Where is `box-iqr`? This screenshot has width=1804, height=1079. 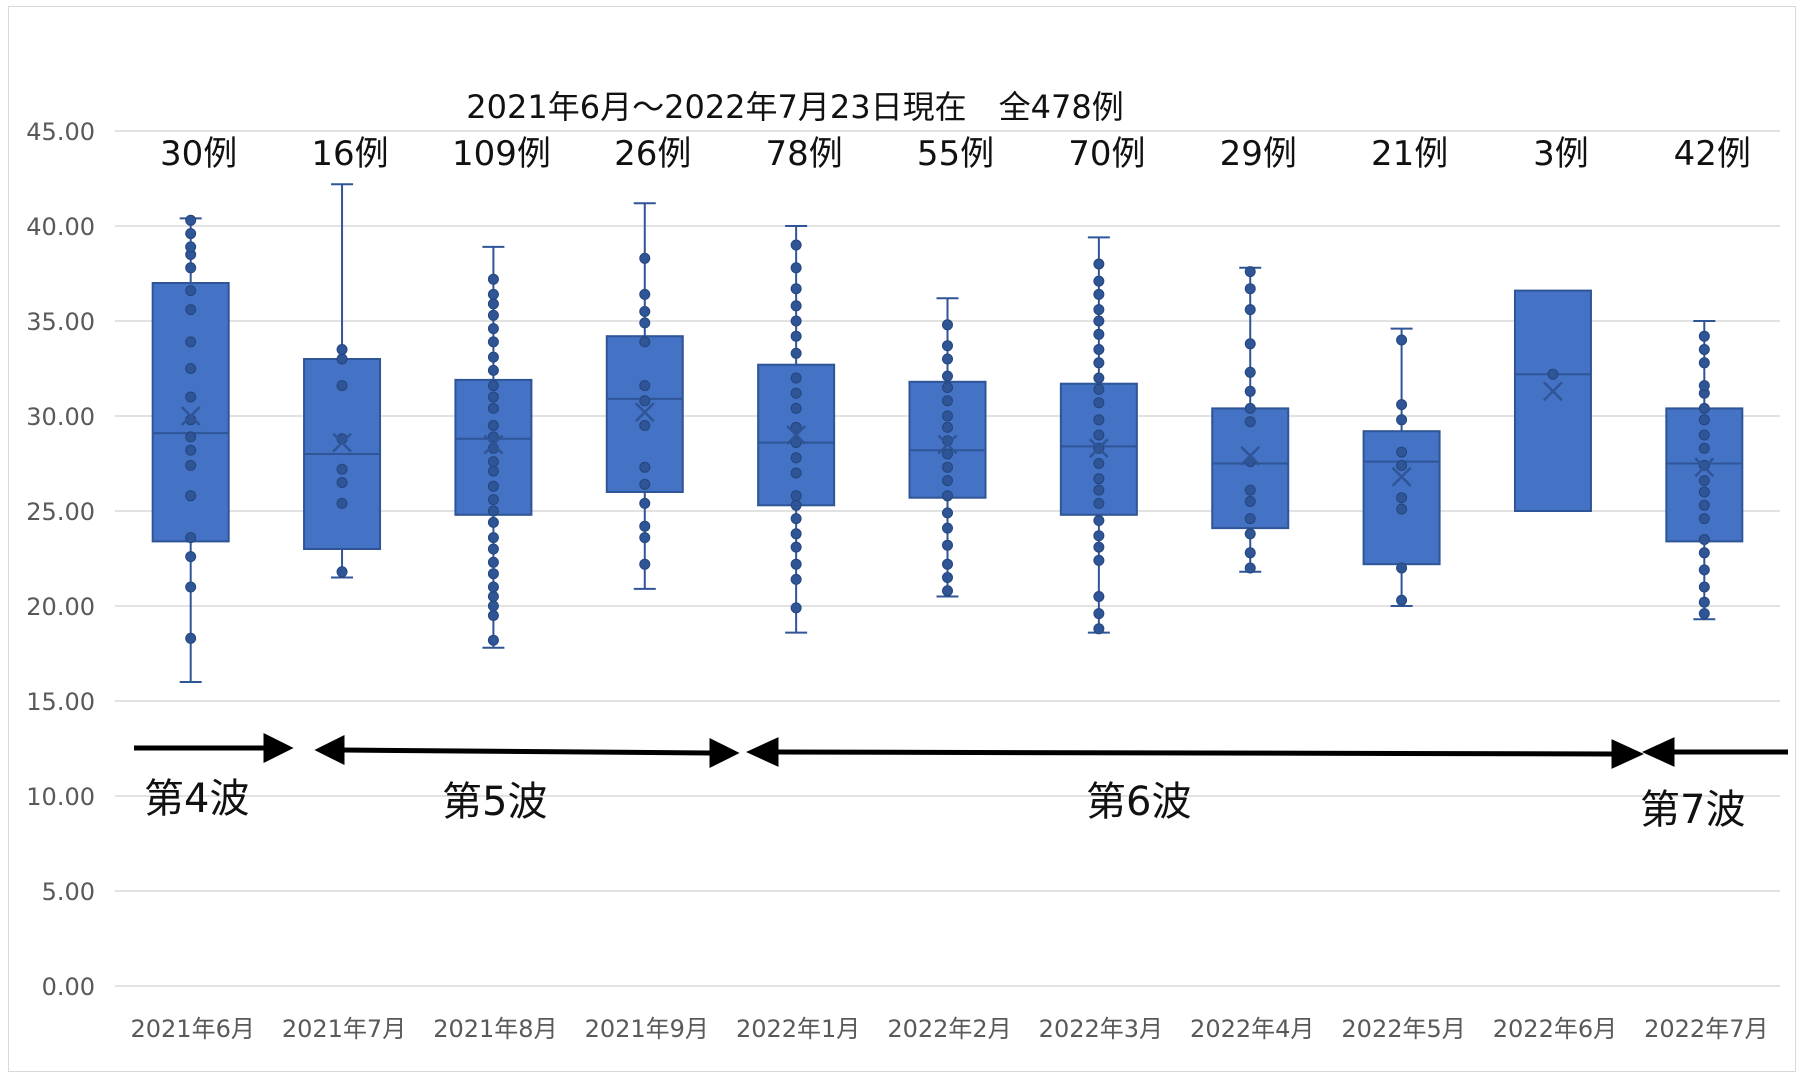 box-iqr is located at coordinates (1552, 400).